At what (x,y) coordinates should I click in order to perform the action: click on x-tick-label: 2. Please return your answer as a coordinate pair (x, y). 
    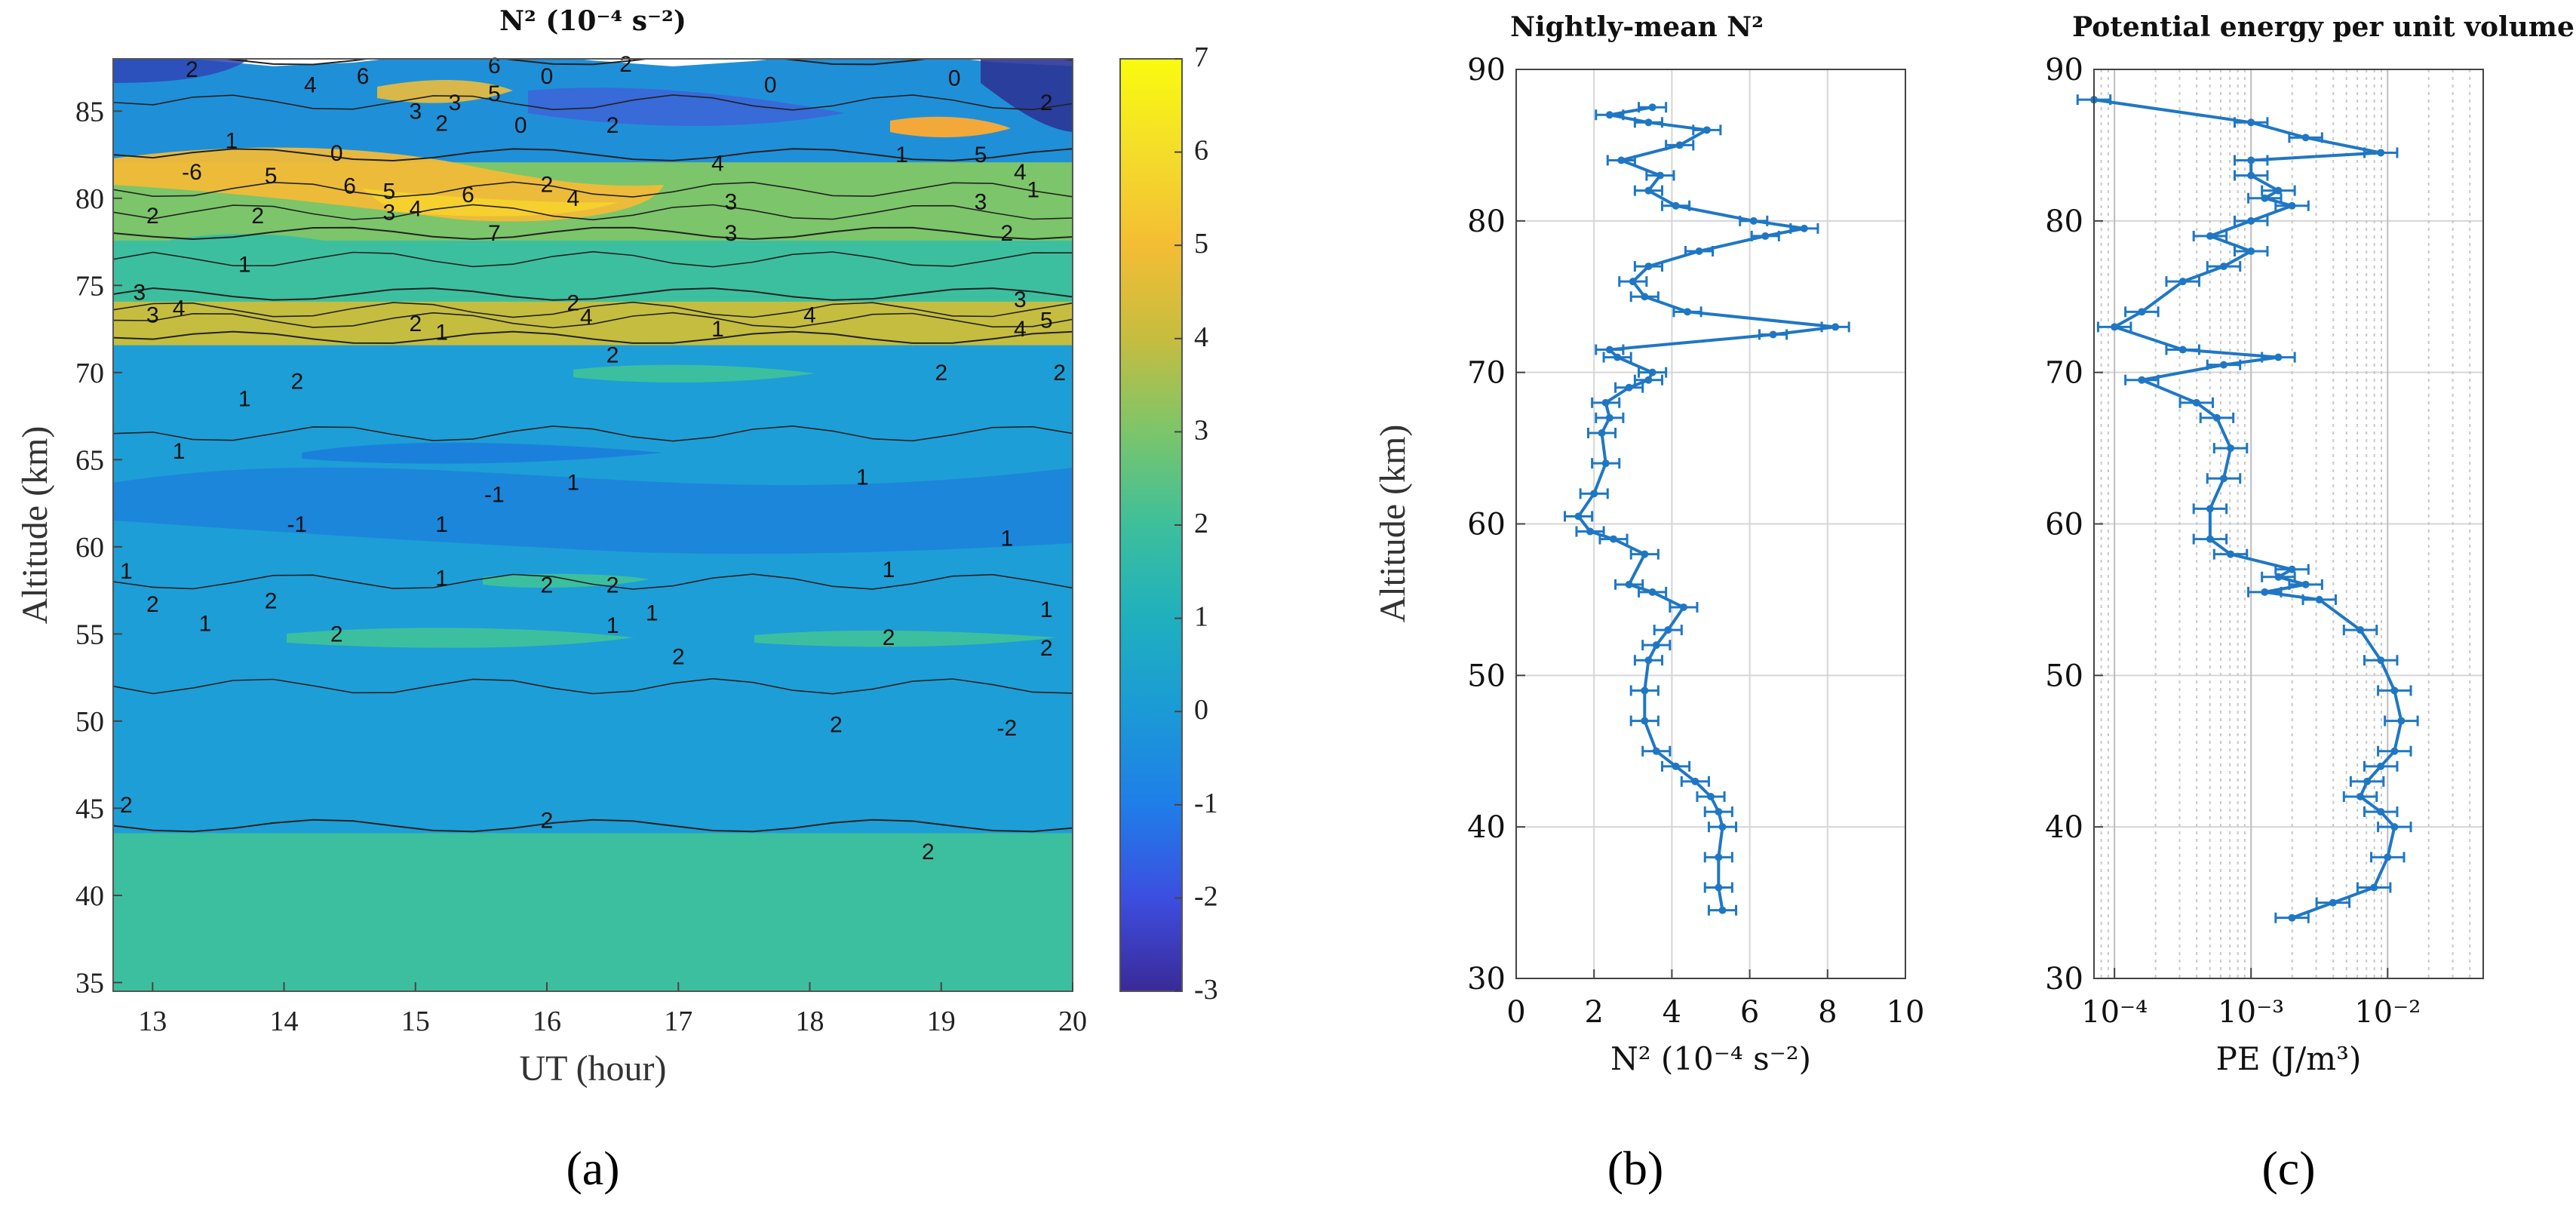
    Looking at the image, I should click on (1593, 1012).